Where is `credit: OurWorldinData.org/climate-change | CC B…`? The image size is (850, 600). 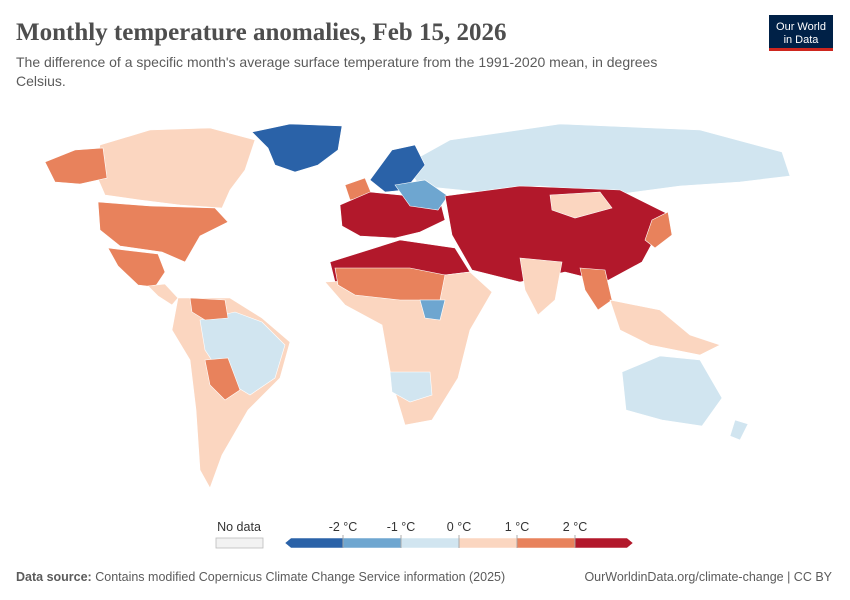 credit: OurWorldinData.org/climate-change | CC B… is located at coordinates (708, 577).